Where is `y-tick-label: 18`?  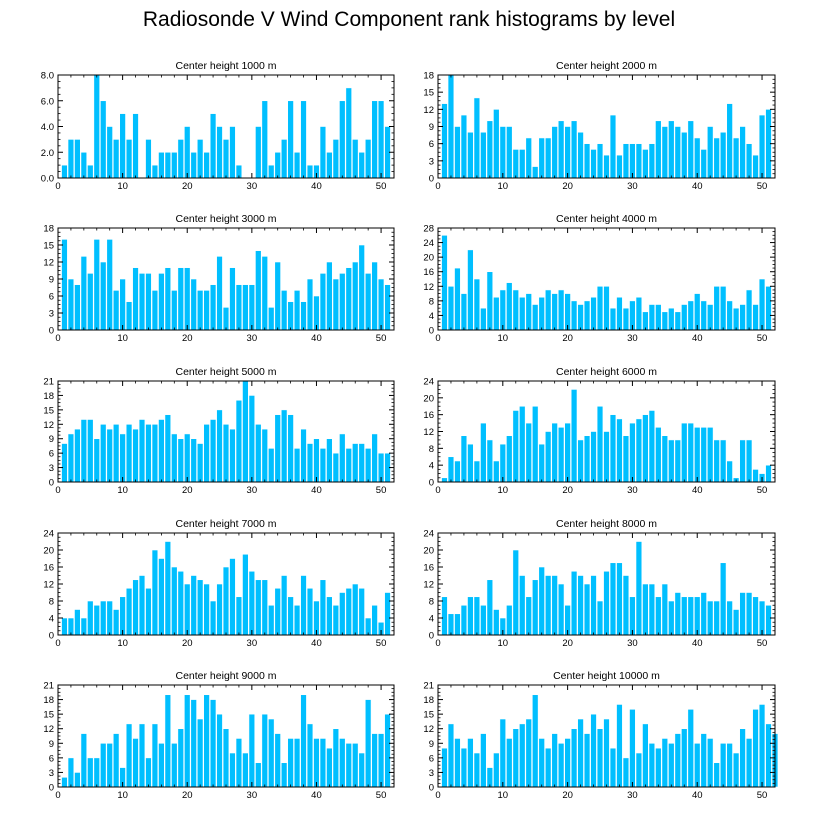 y-tick-label: 18 is located at coordinates (48, 396).